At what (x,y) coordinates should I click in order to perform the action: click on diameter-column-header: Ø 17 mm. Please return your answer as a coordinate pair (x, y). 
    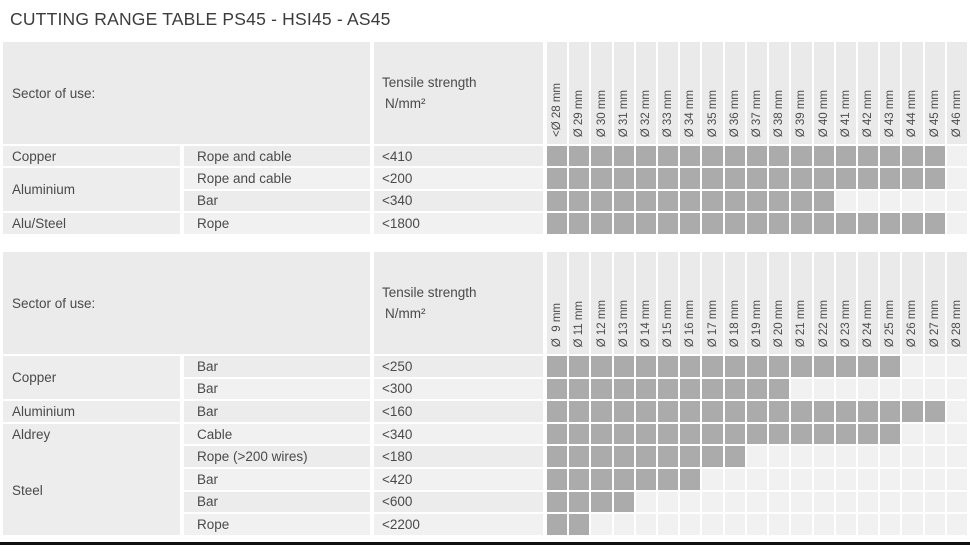
    Looking at the image, I should click on (712, 303).